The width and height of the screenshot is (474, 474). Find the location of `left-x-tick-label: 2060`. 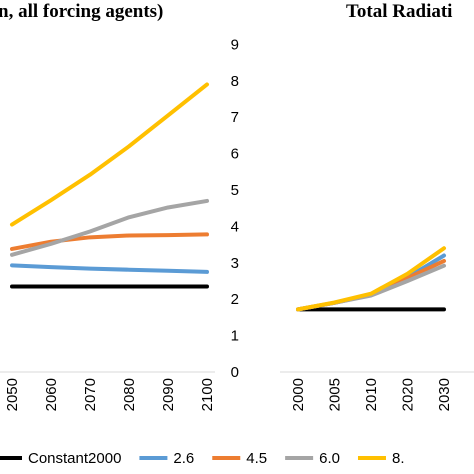

left-x-tick-label: 2060 is located at coordinates (51, 394).